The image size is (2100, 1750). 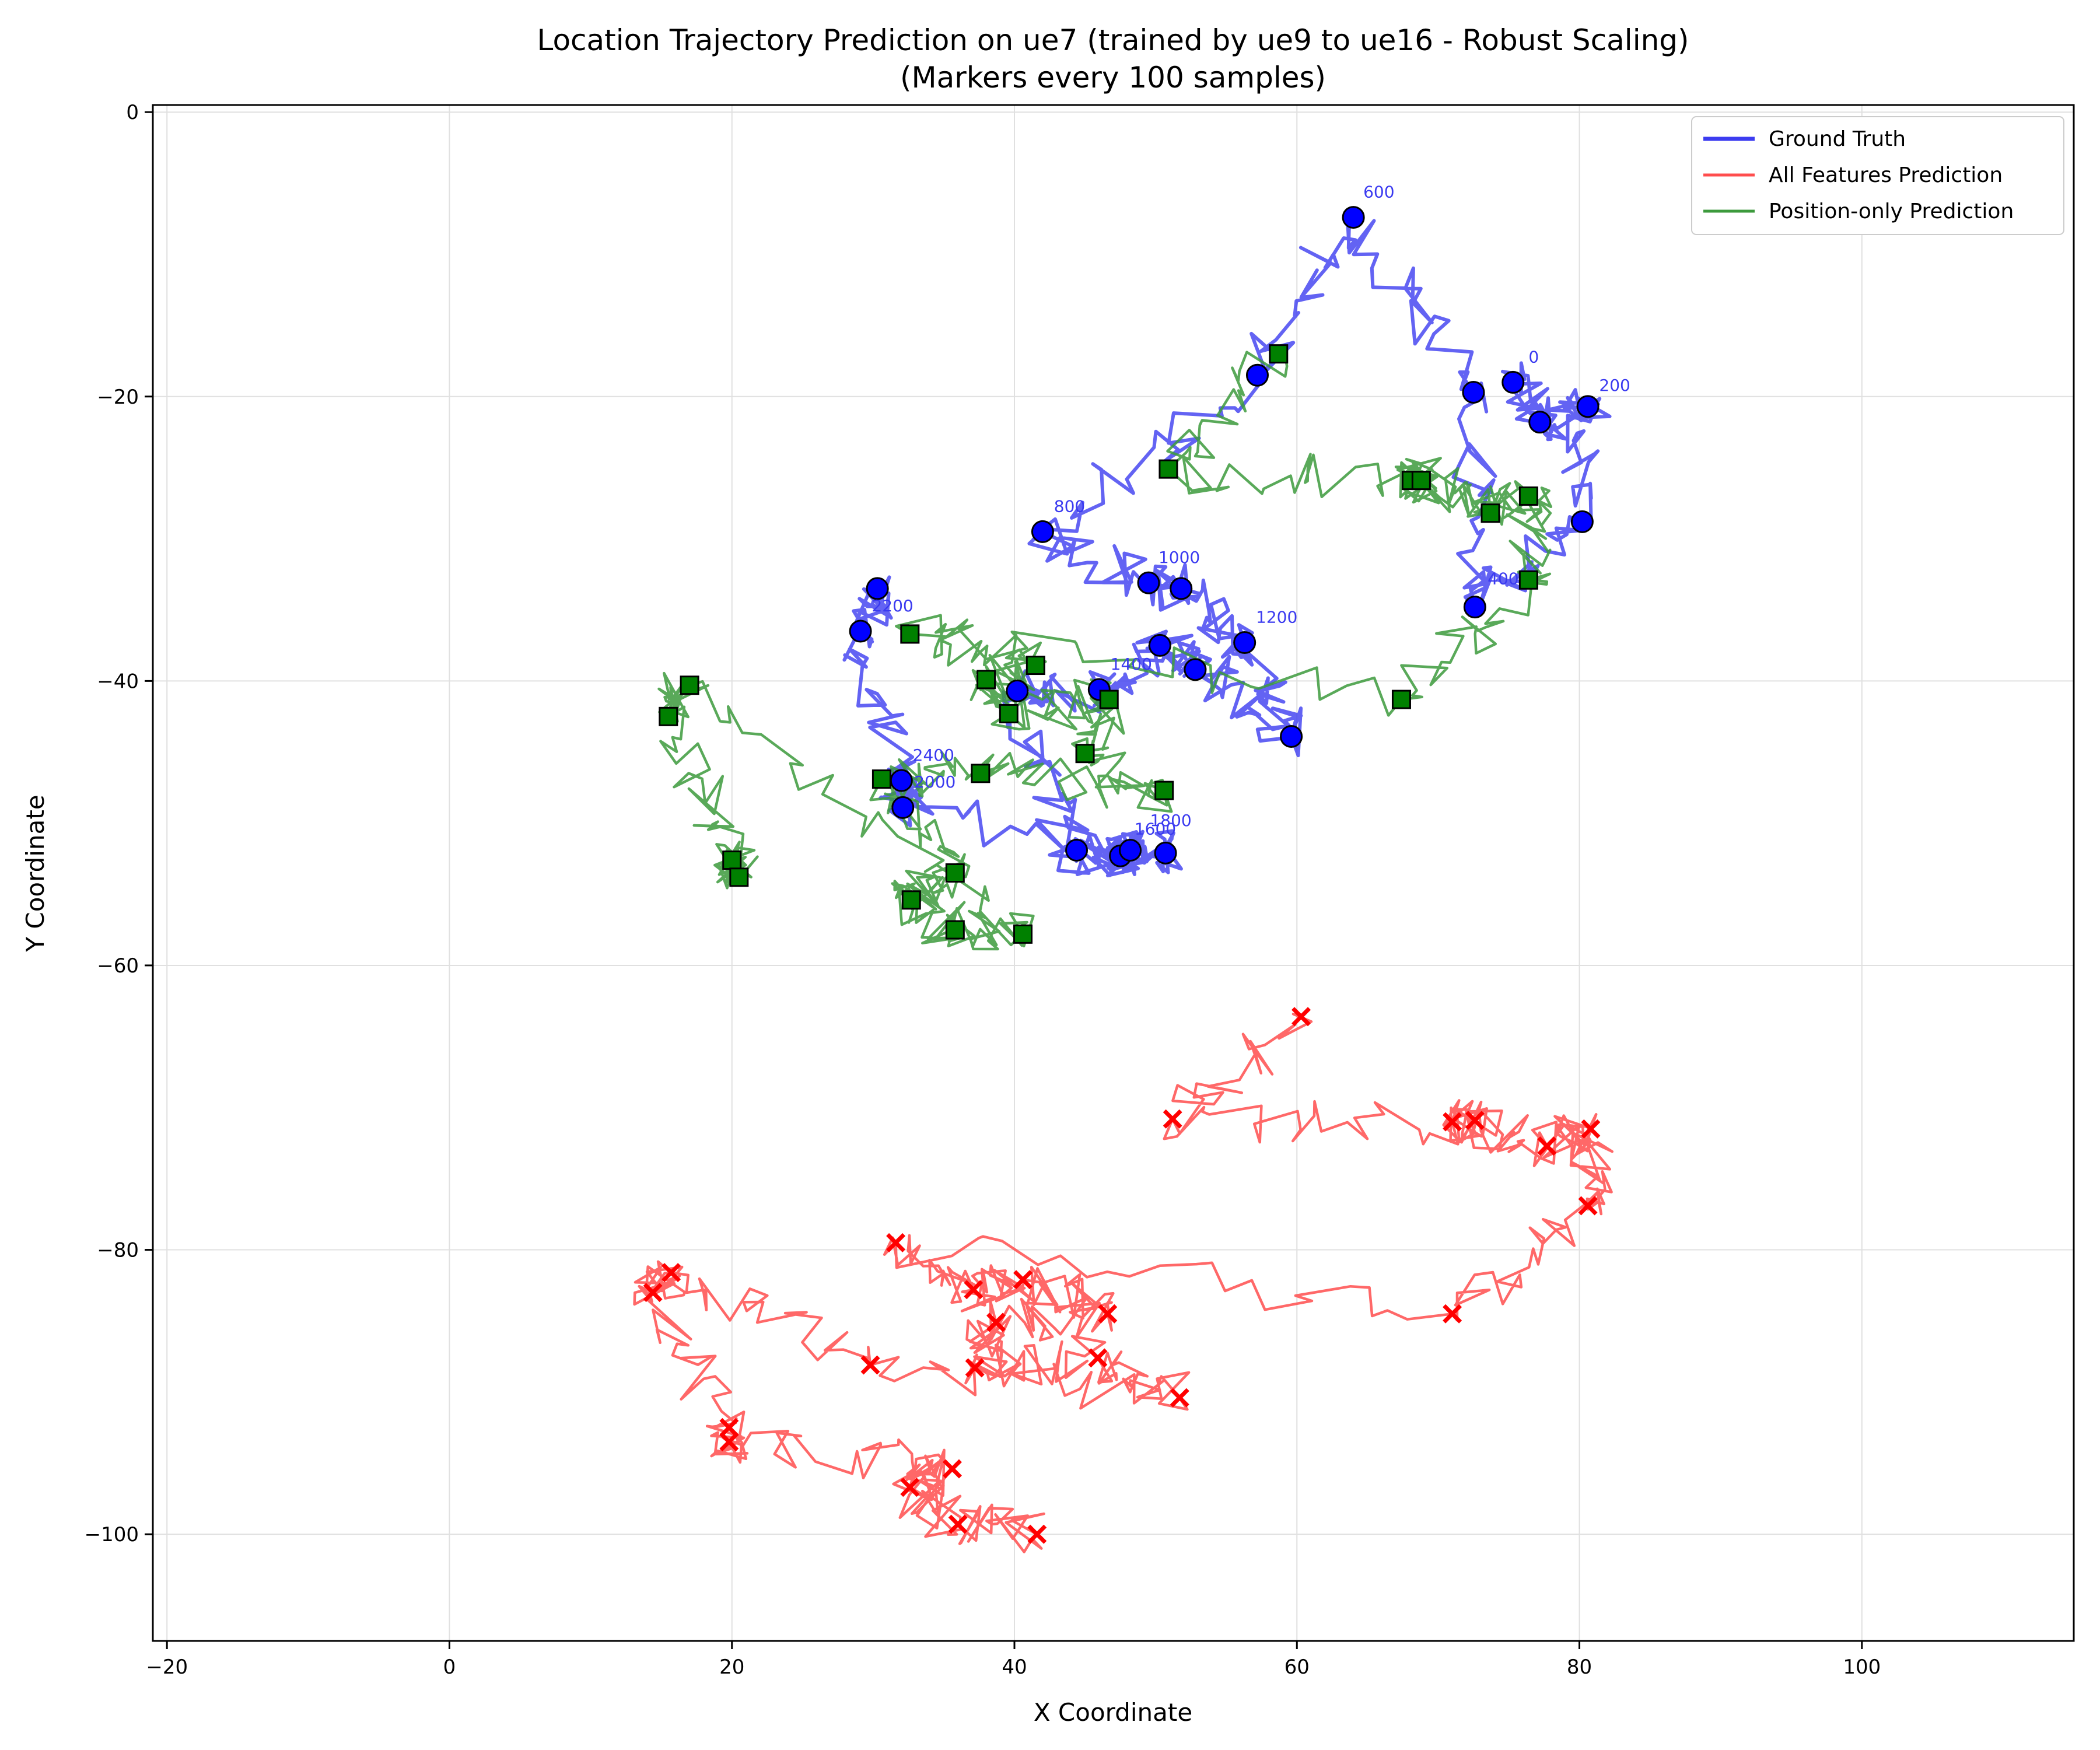 I want to click on ground-truth-index-label: 1800, so click(x=1170, y=820).